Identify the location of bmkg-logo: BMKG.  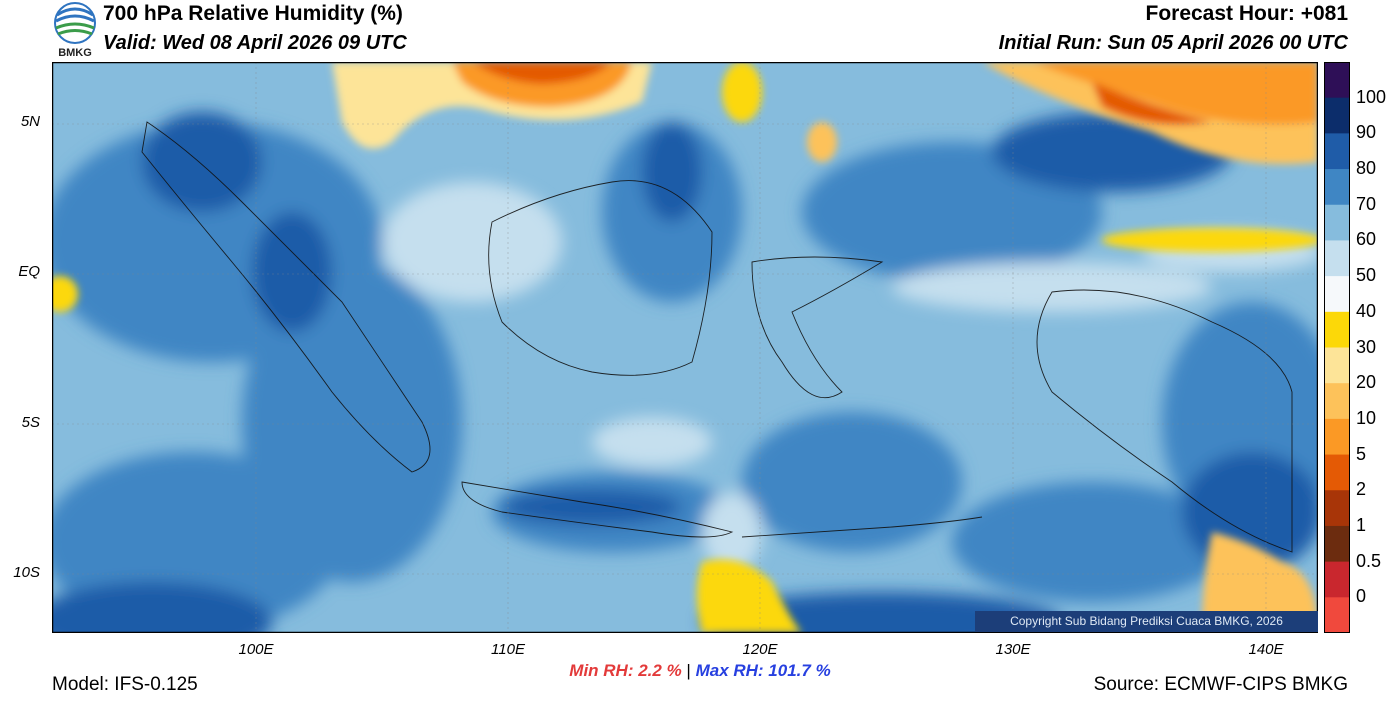
(75, 30).